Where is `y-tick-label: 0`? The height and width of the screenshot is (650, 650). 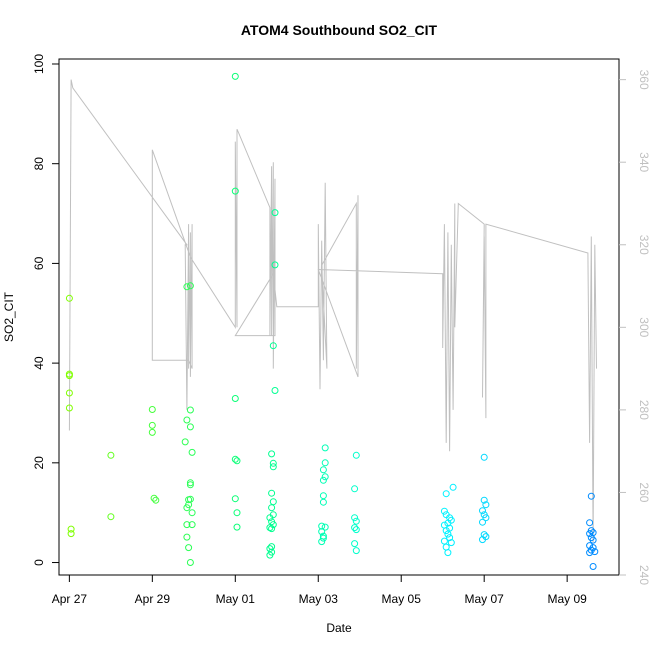 y-tick-label: 0 is located at coordinates (39, 562).